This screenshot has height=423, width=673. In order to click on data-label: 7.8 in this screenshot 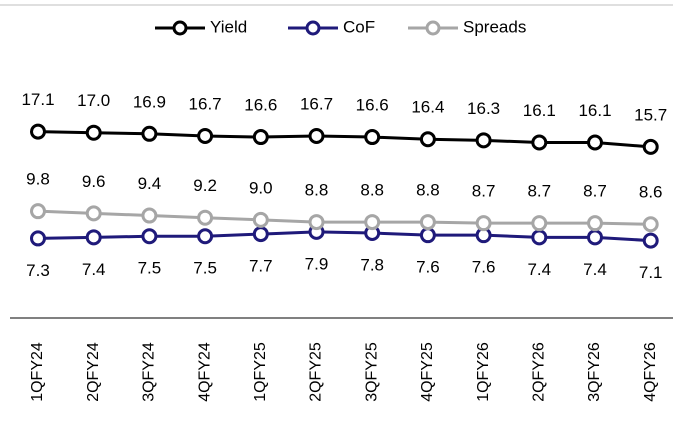, I will do `click(372, 264)`.